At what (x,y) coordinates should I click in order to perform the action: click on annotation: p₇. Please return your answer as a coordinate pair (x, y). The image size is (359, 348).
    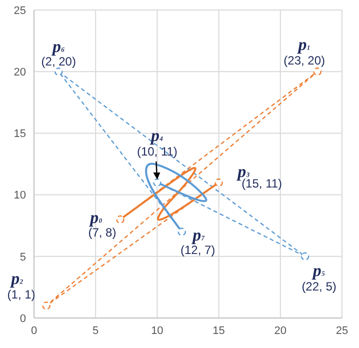
    Looking at the image, I should click on (198, 234).